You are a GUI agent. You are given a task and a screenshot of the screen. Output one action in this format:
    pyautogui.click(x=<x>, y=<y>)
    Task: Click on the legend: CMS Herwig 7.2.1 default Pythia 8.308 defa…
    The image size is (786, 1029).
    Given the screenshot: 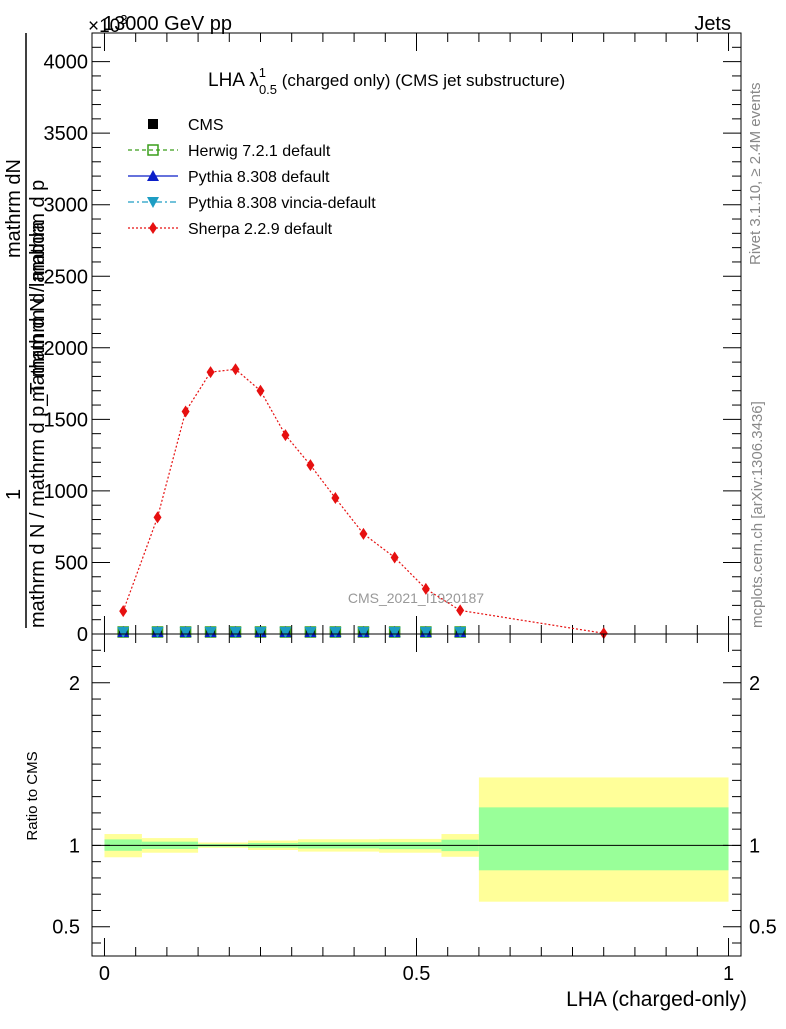 What is the action you would take?
    pyautogui.click(x=252, y=177)
    